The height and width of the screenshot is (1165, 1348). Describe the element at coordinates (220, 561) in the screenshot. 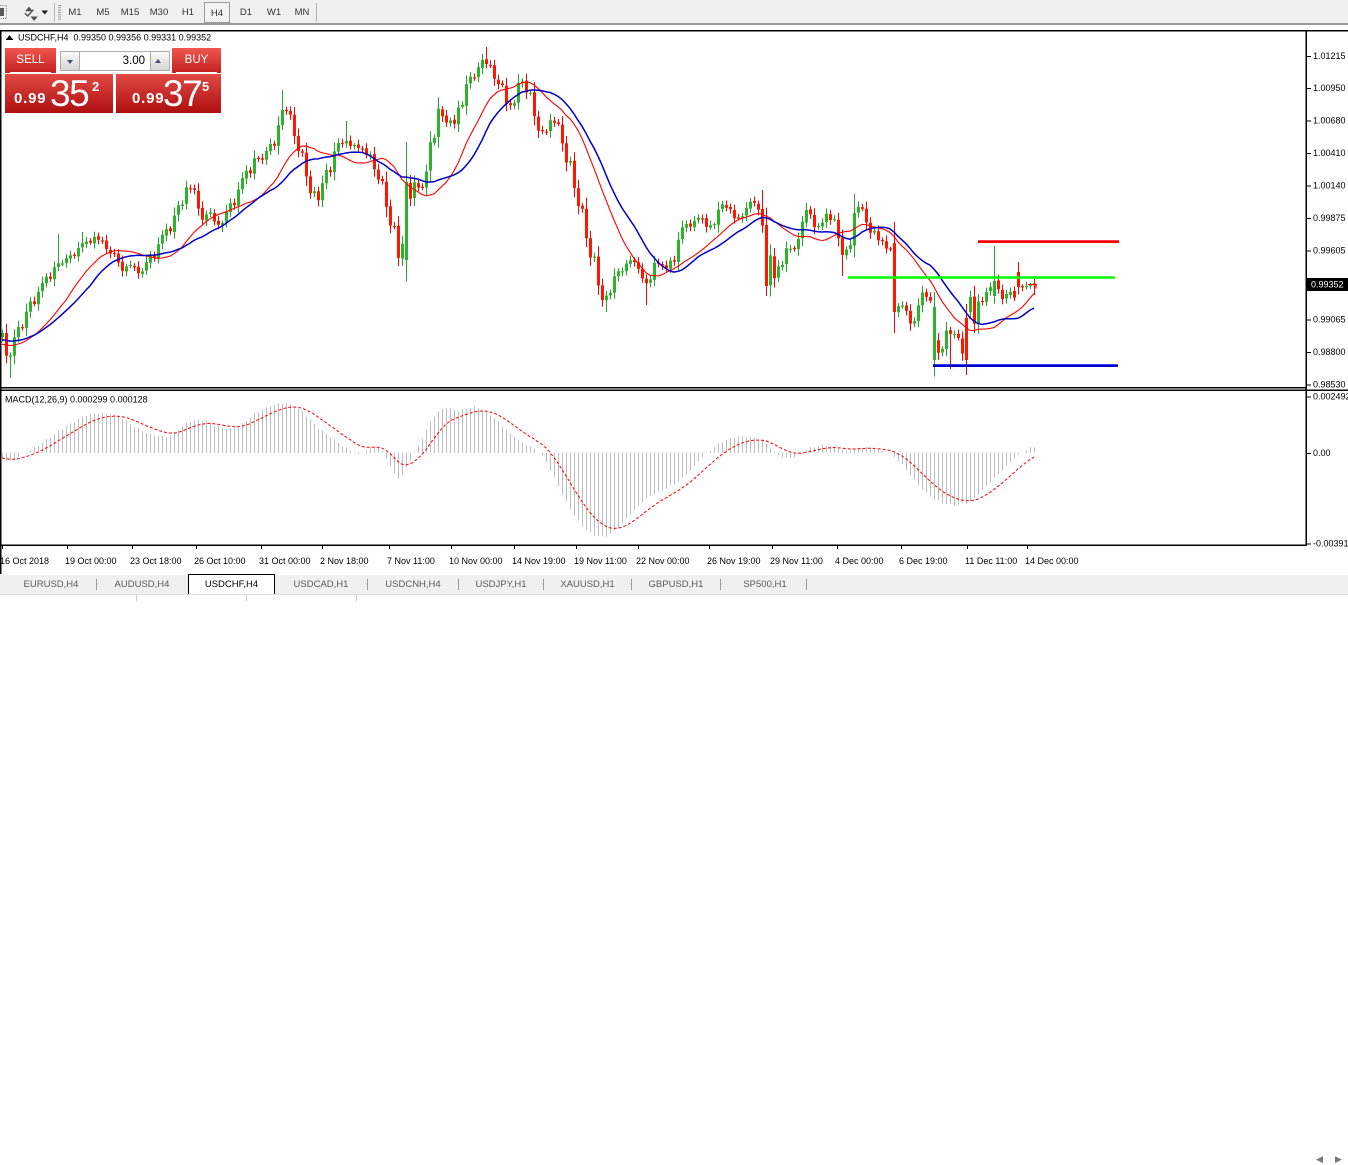

I see `svg-text: 26 Oct 10:00` at that location.